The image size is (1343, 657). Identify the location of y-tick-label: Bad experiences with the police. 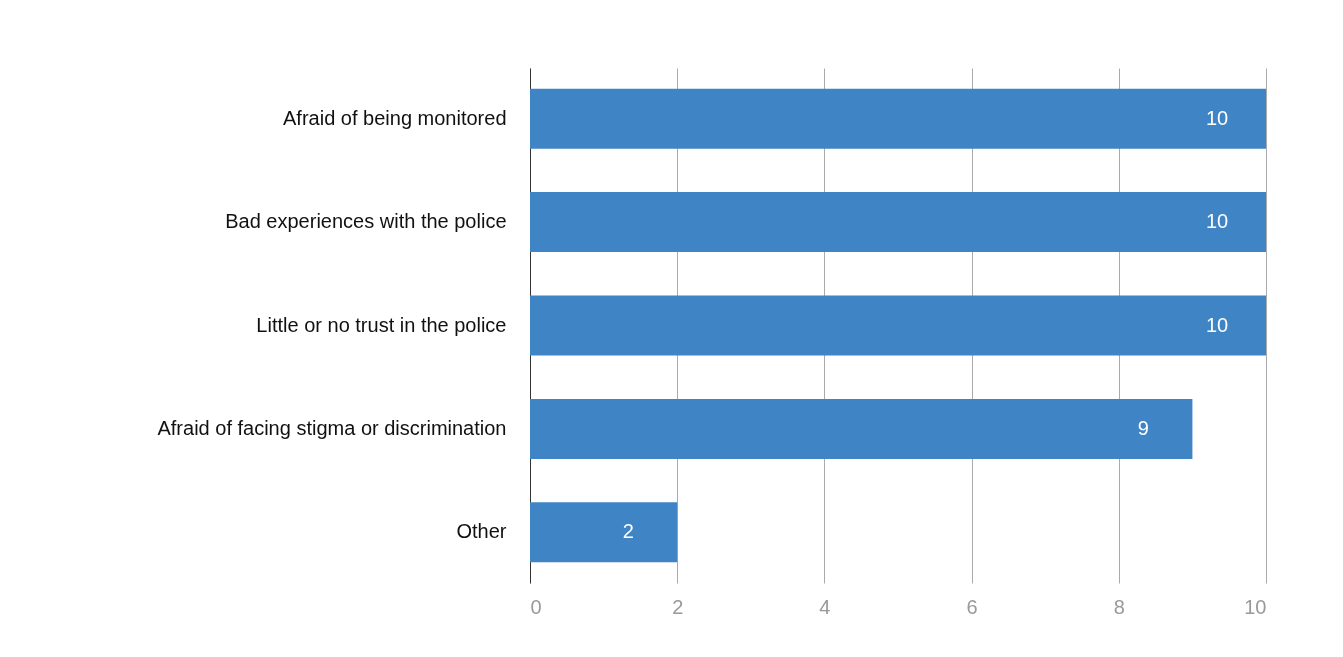
(366, 221).